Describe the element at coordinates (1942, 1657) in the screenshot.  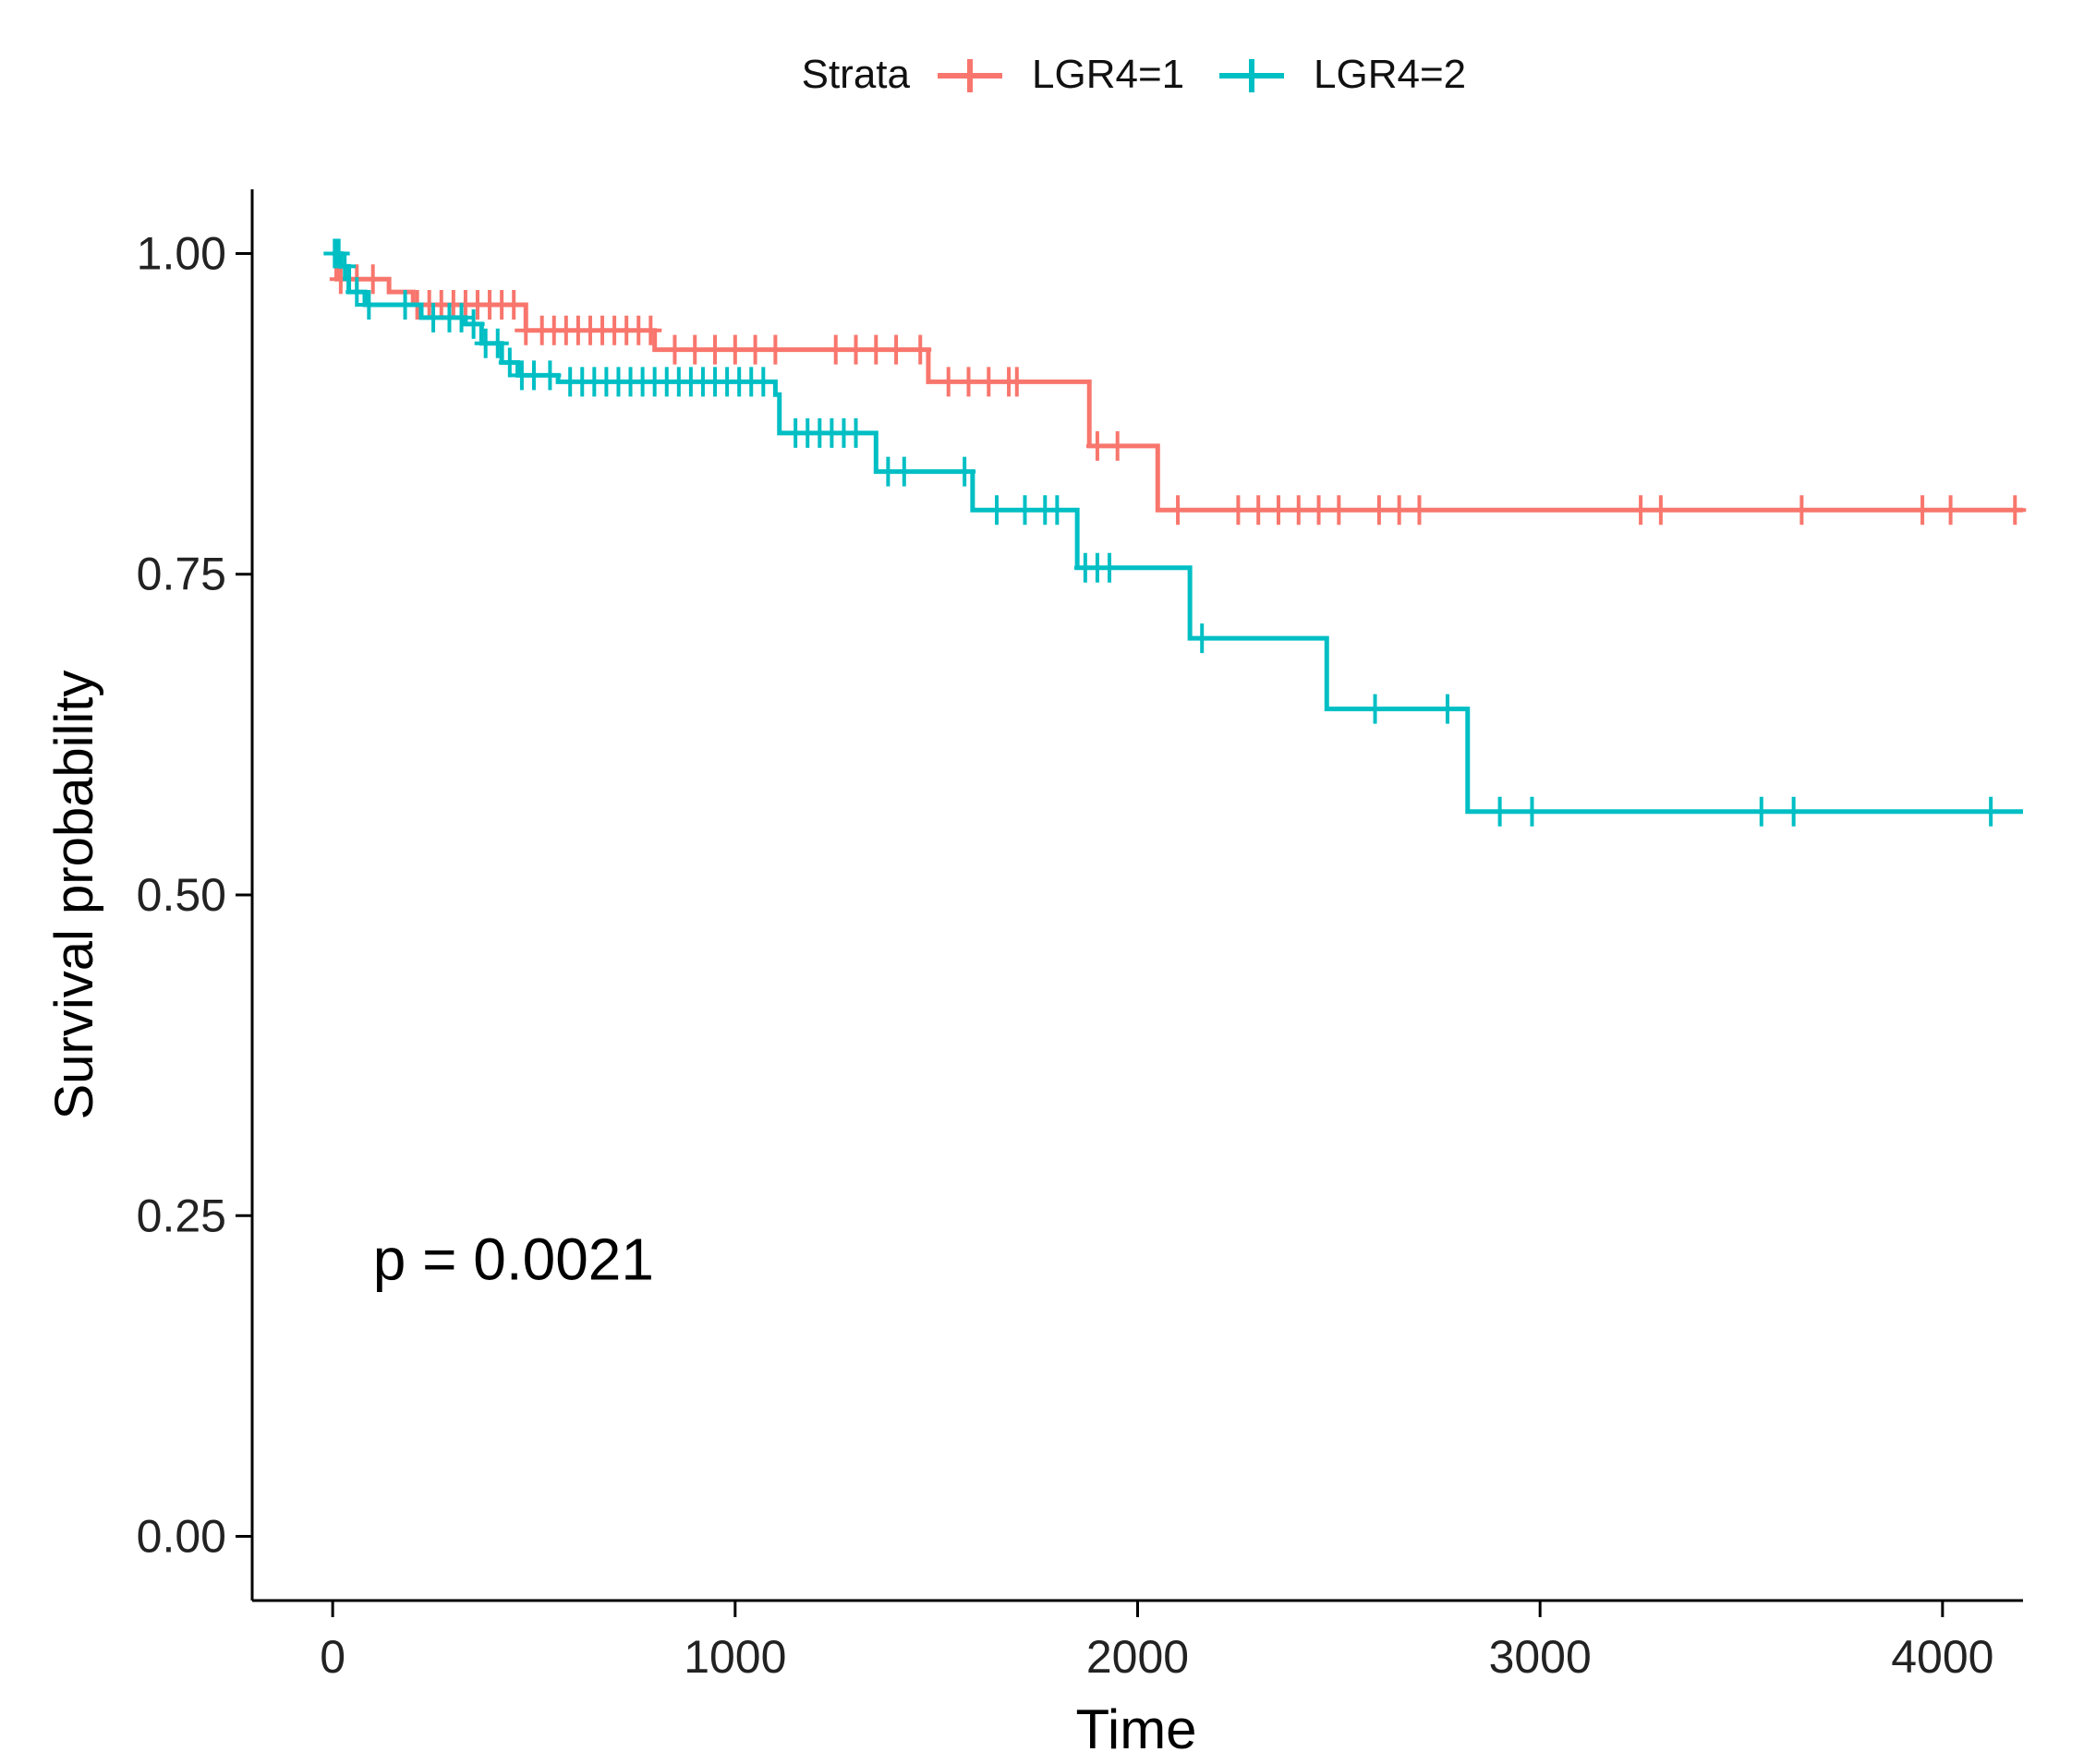
I see `x-tick-label: 4000` at that location.